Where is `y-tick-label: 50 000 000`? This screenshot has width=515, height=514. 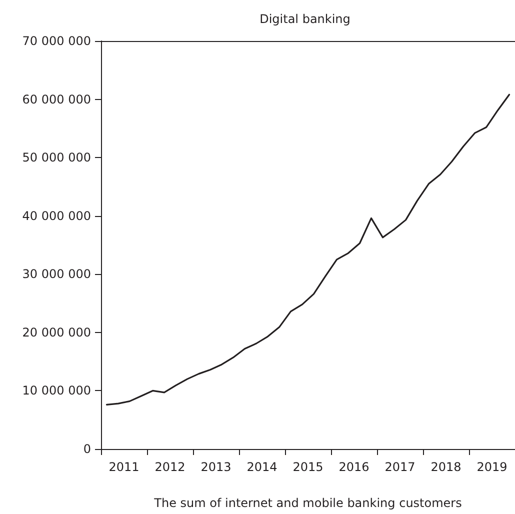 y-tick-label: 50 000 000 is located at coordinates (56, 157).